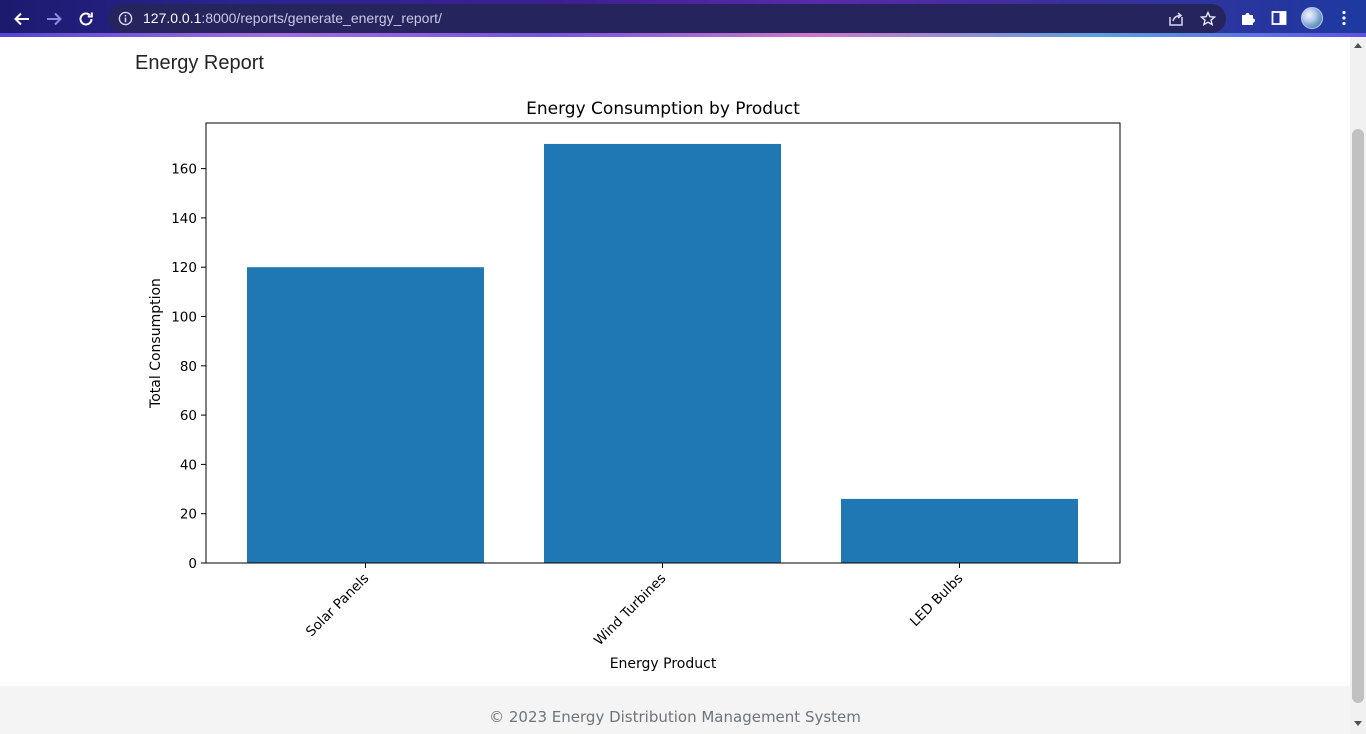 The image size is (1366, 734). Describe the element at coordinates (188, 367) in the screenshot. I see `y-tick-label: 80` at that location.